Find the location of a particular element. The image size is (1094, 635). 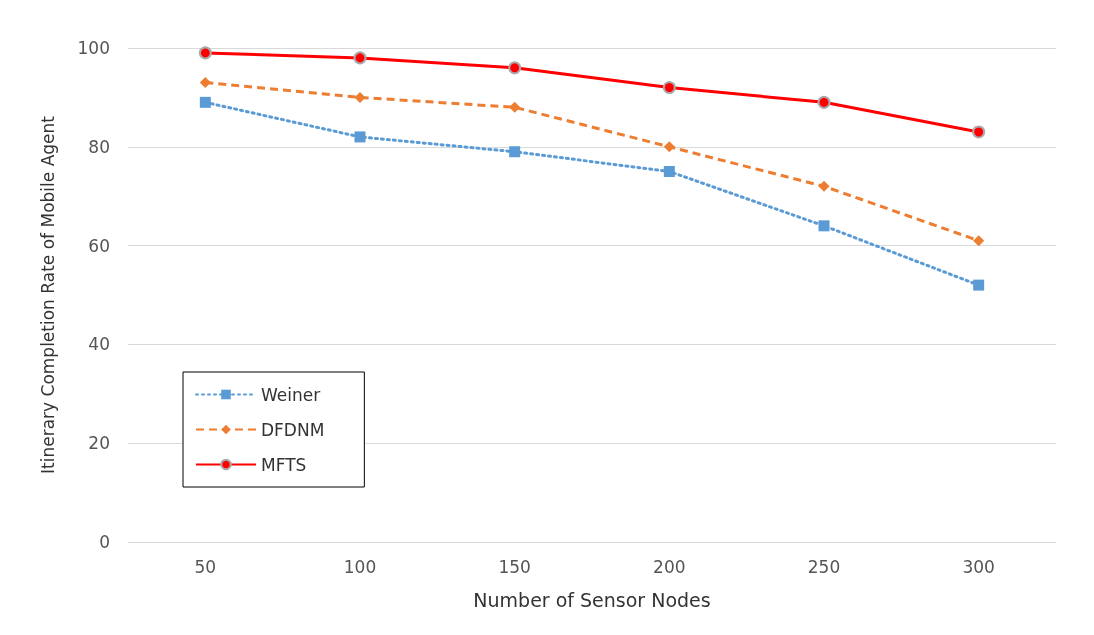

y-tick-label: 100 is located at coordinates (93, 48).